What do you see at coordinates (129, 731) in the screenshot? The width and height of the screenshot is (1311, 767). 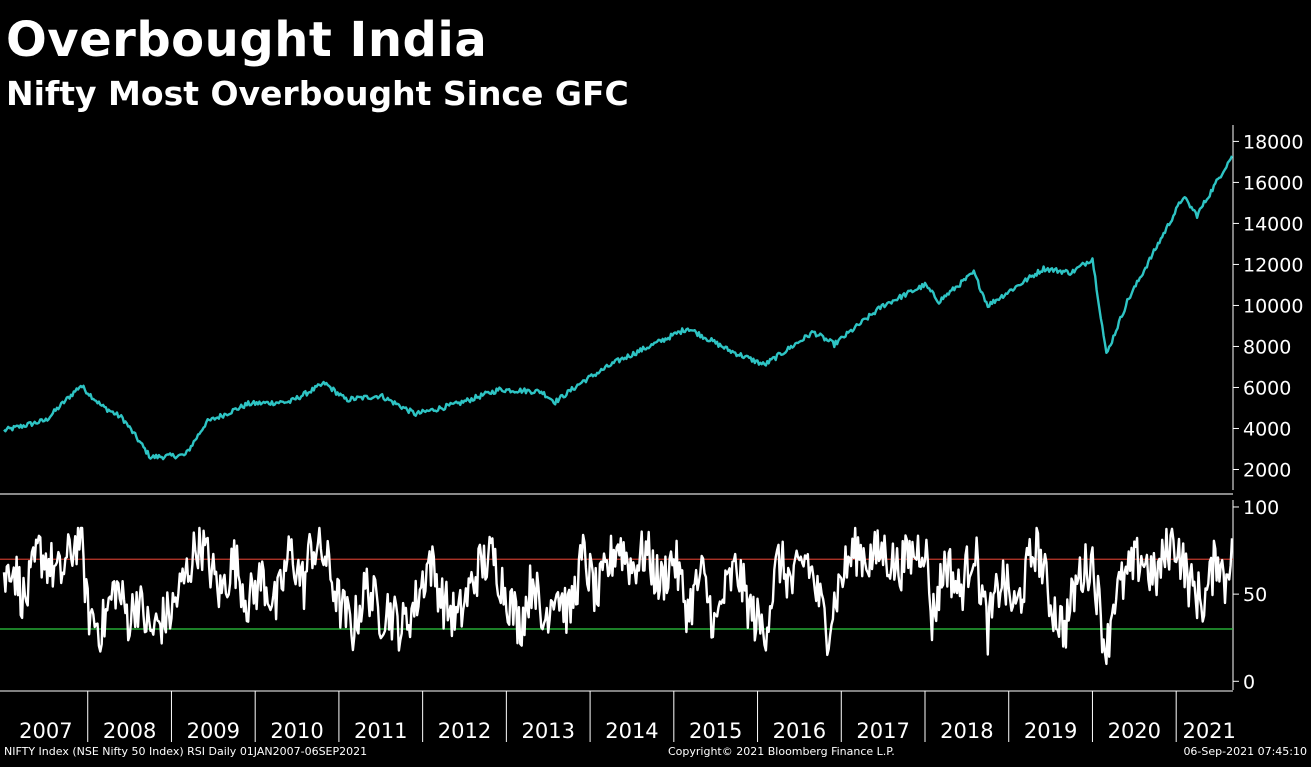 I see `x-tick-label: 2008` at bounding box center [129, 731].